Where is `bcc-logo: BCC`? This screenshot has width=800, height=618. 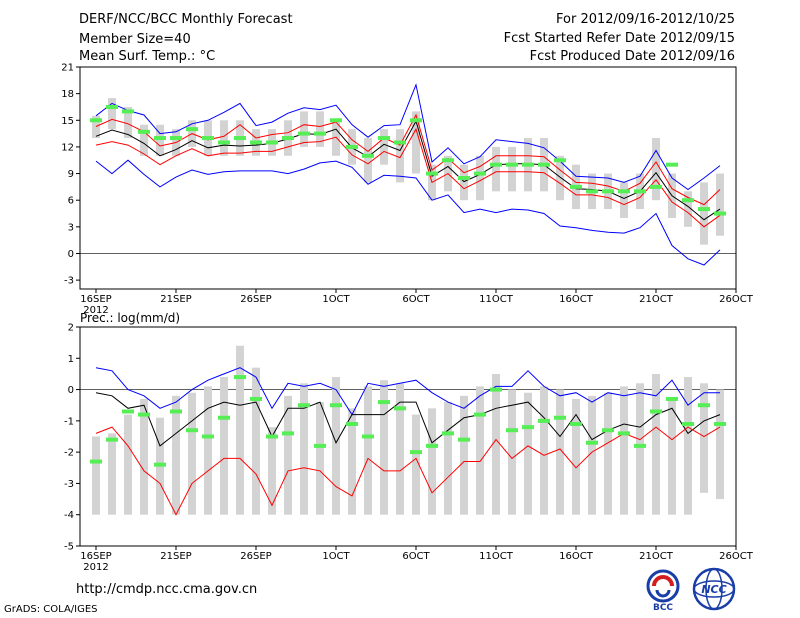 bcc-logo: BCC is located at coordinates (663, 590).